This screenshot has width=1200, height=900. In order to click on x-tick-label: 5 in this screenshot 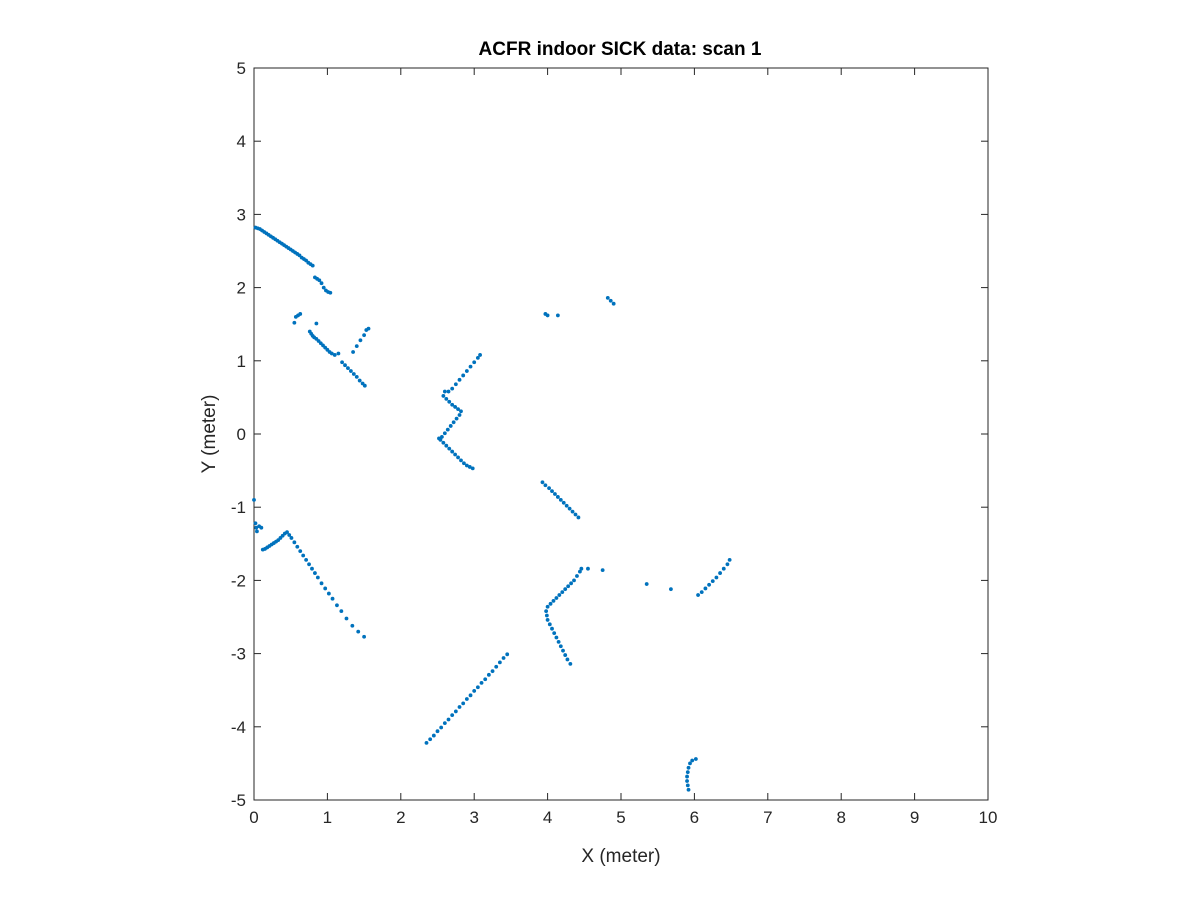, I will do `click(620, 817)`.